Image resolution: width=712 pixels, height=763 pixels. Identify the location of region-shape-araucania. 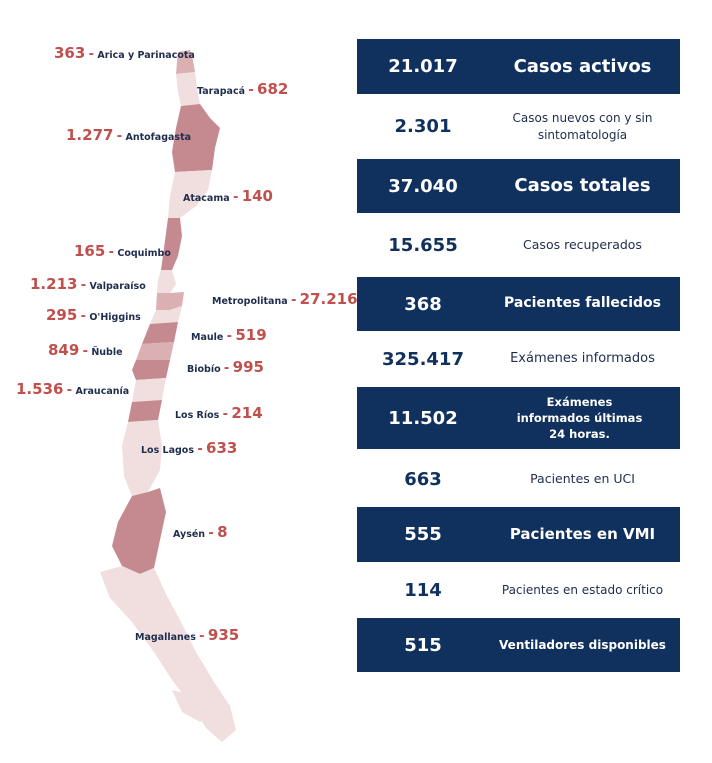
(149, 390).